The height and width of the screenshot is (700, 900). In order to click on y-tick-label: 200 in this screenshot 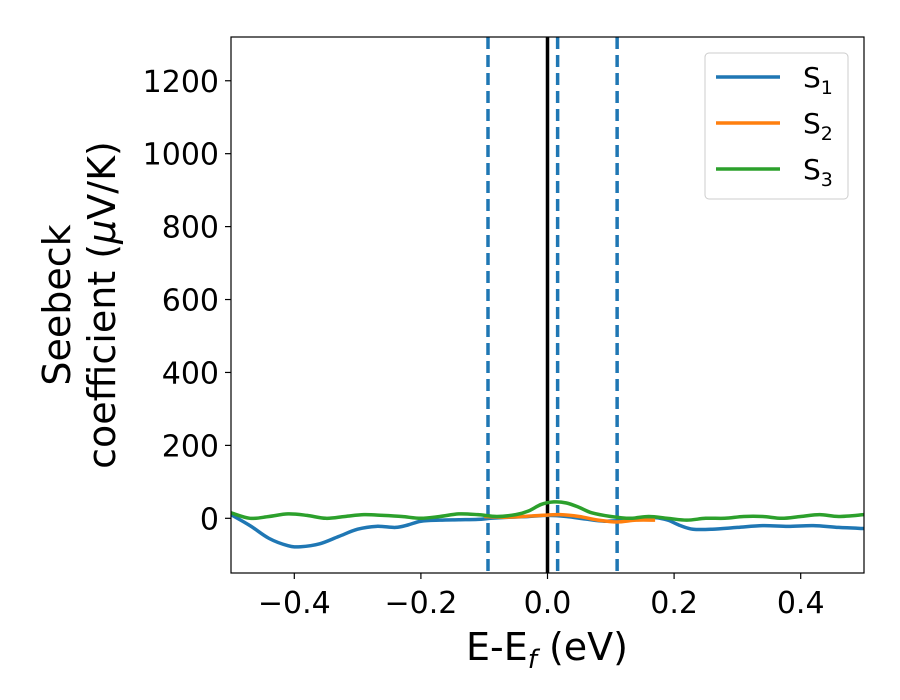, I will do `click(190, 446)`.